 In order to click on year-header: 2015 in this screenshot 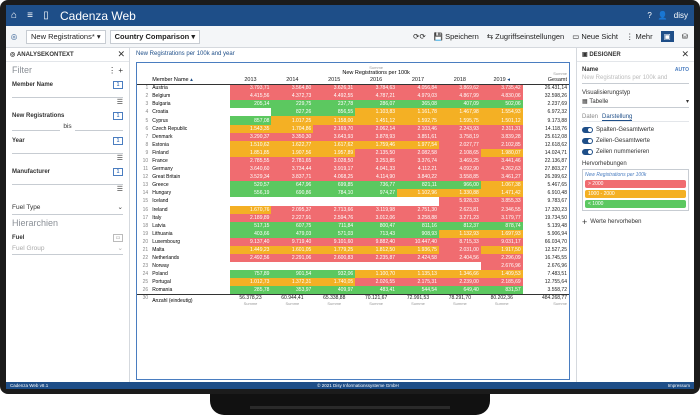, I will do `click(334, 79)`.